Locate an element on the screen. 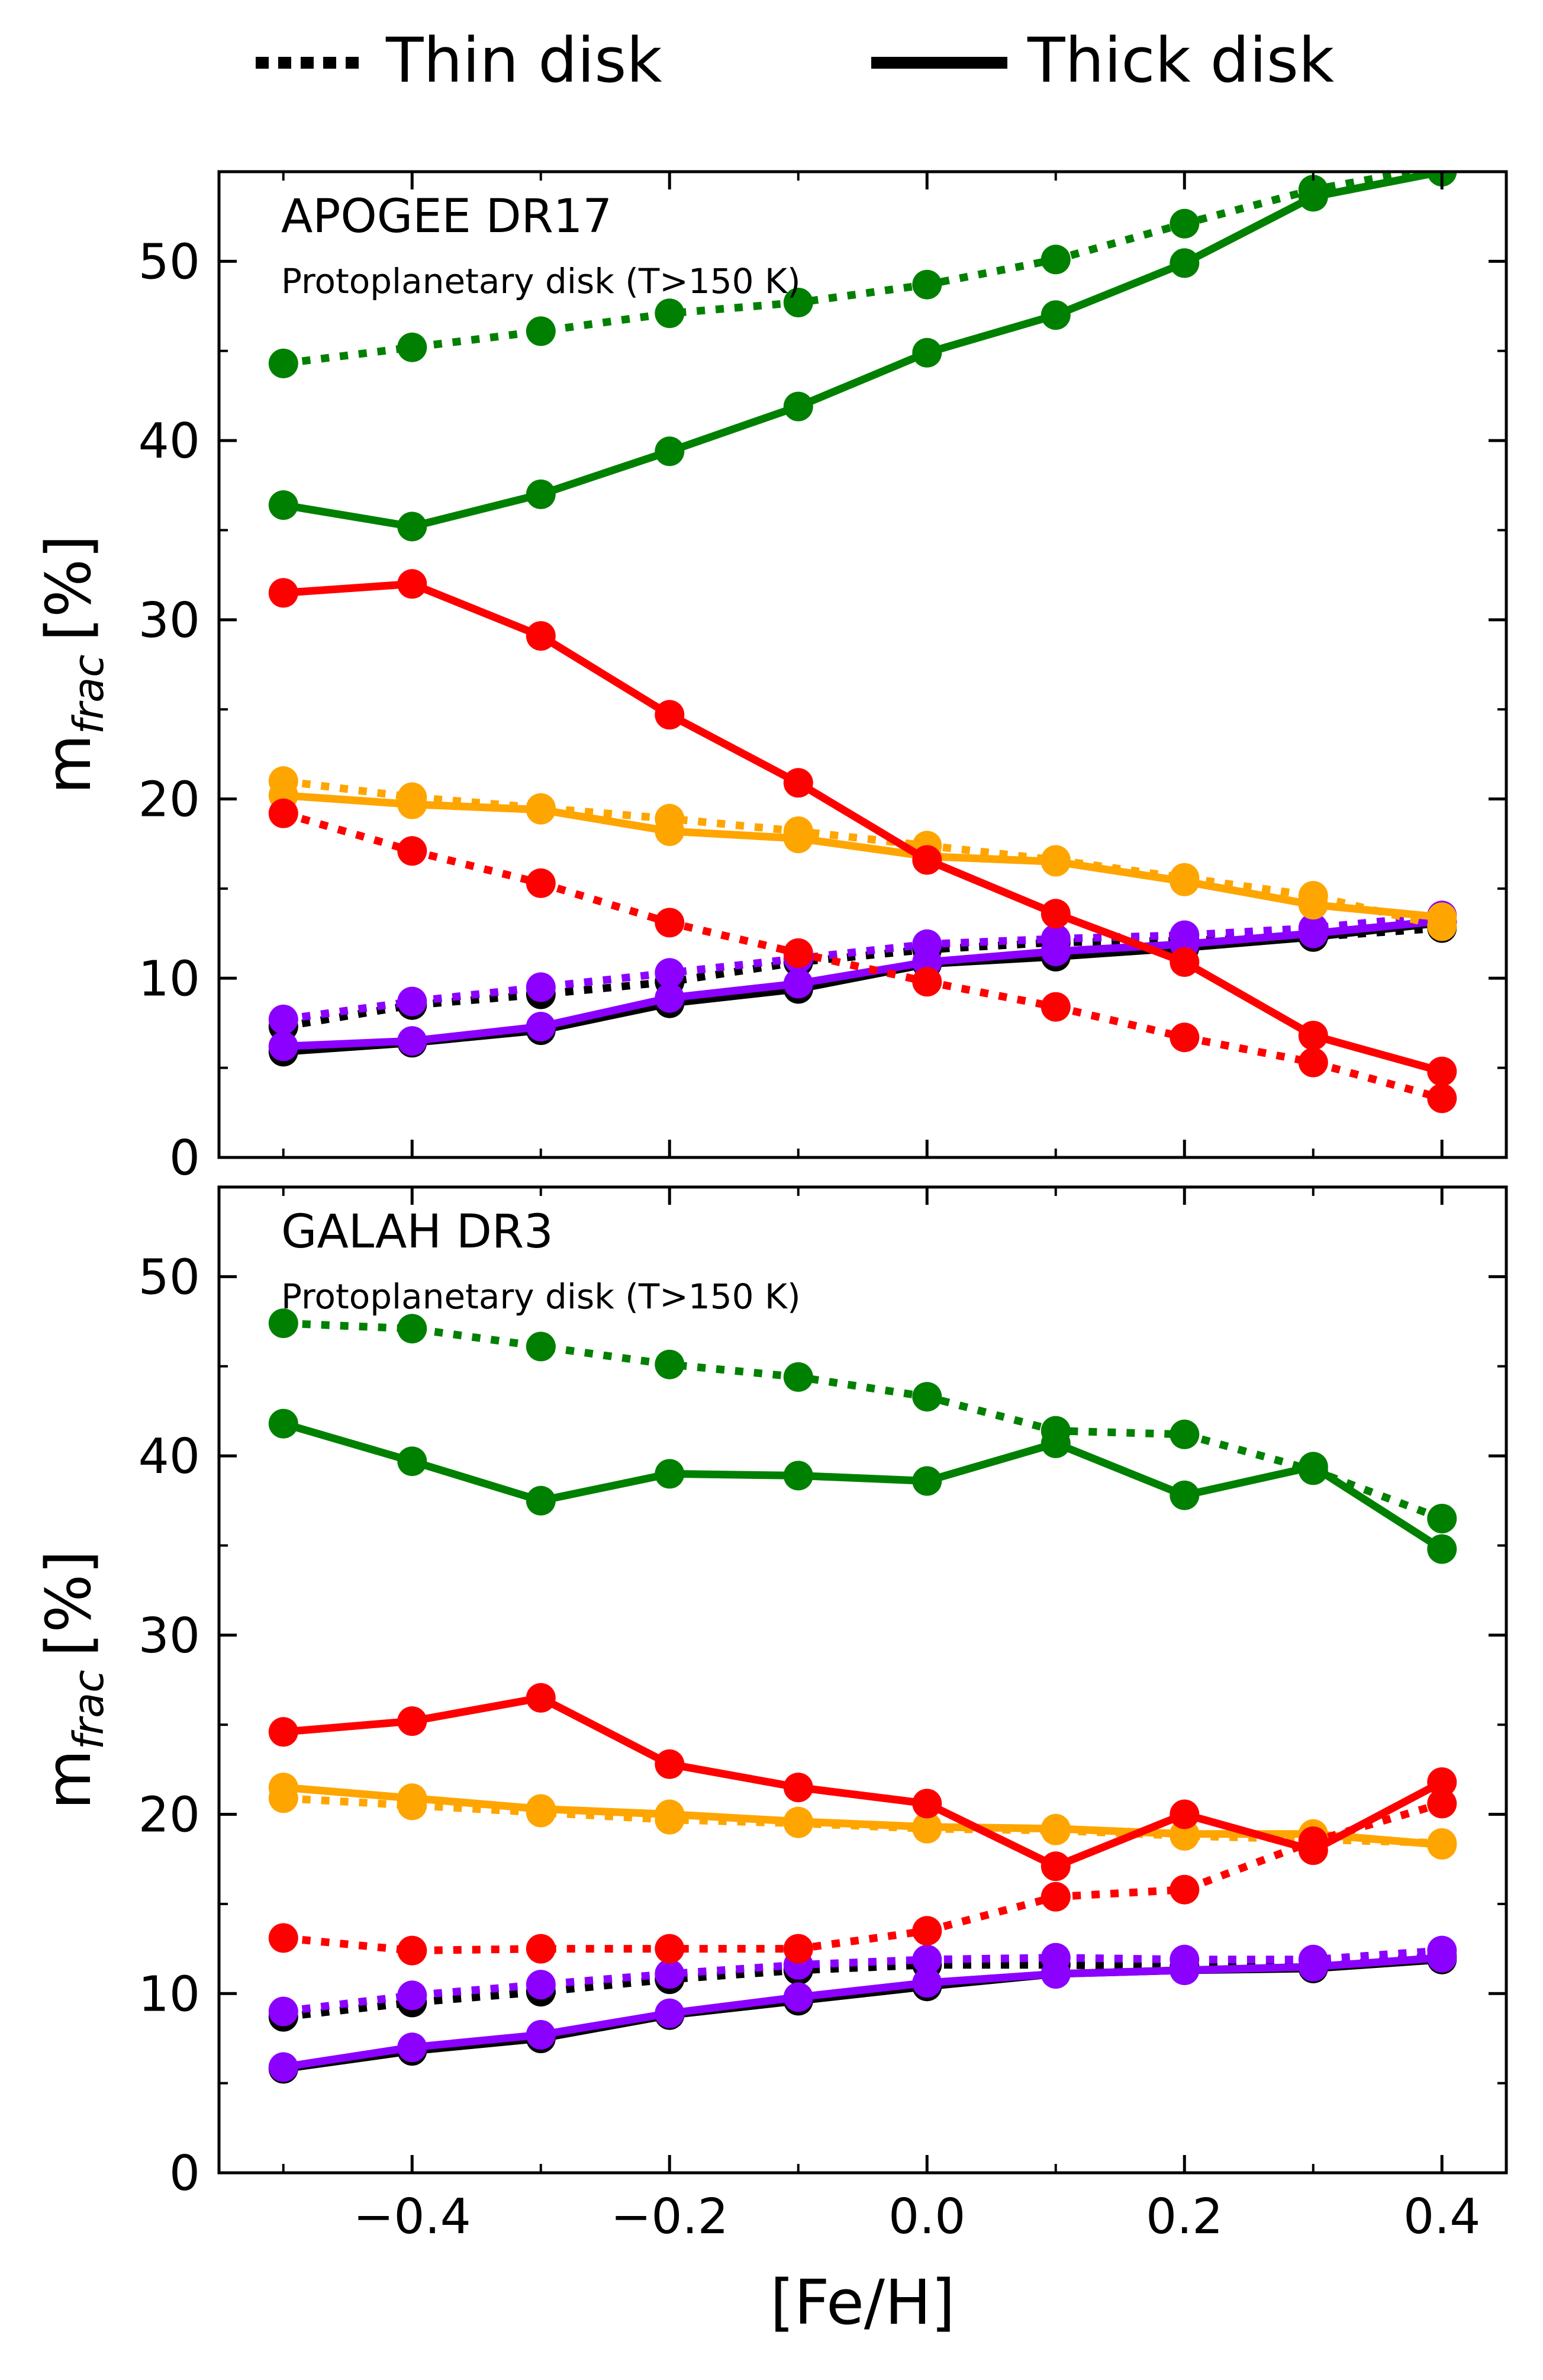  panel-title: GALAH DR3 is located at coordinates (417, 1232).